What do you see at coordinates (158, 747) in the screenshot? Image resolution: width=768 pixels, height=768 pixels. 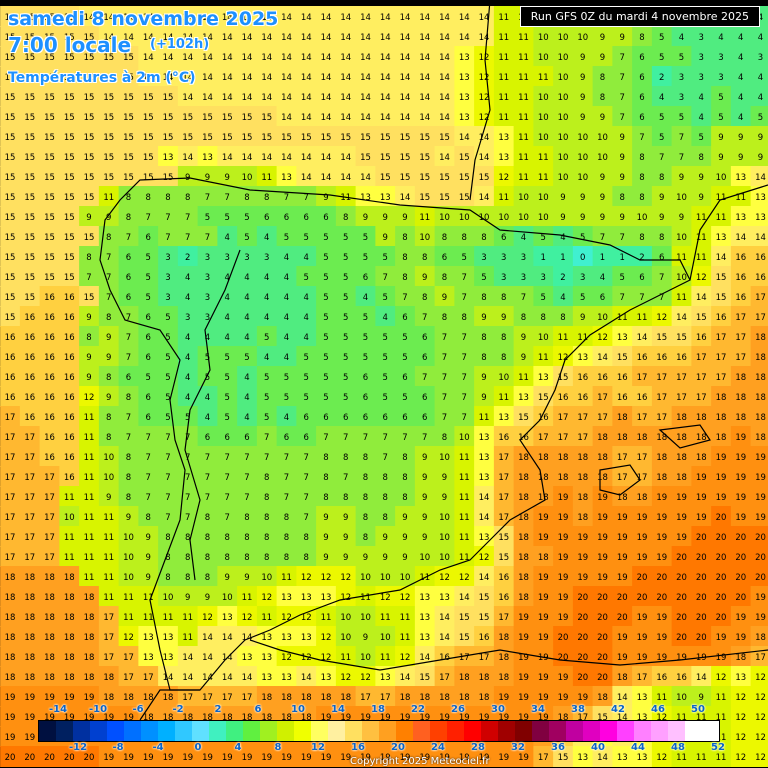 I see `legend-label-bottom: -4` at bounding box center [158, 747].